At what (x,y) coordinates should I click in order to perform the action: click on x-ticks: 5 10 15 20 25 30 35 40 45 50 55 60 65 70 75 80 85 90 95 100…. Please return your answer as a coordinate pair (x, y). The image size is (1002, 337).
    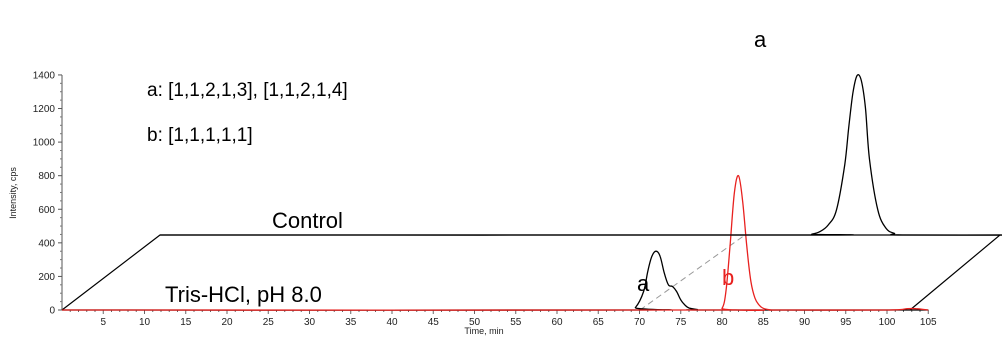
    Looking at the image, I should click on (503, 319).